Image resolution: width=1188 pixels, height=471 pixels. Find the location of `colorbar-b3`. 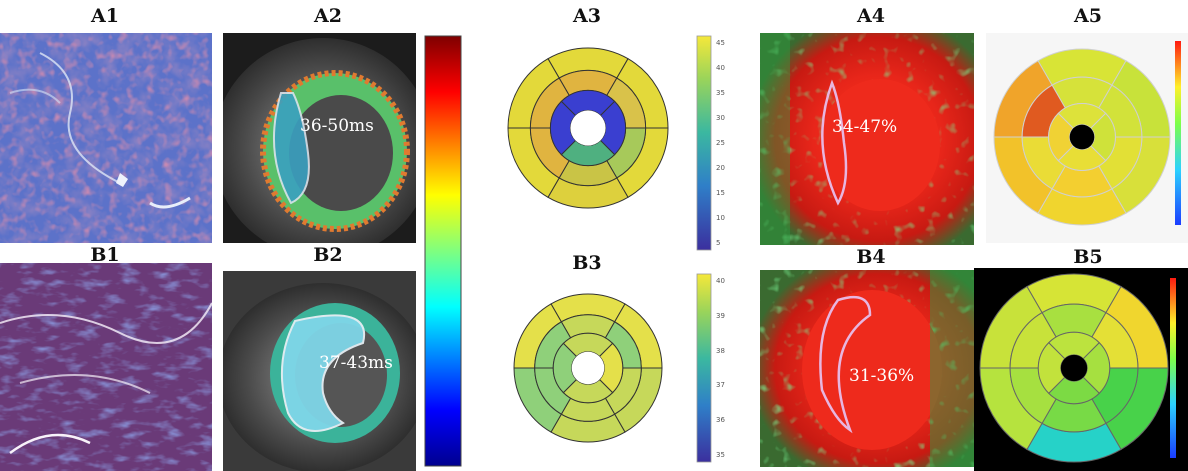

colorbar-b3 is located at coordinates (705, 368).